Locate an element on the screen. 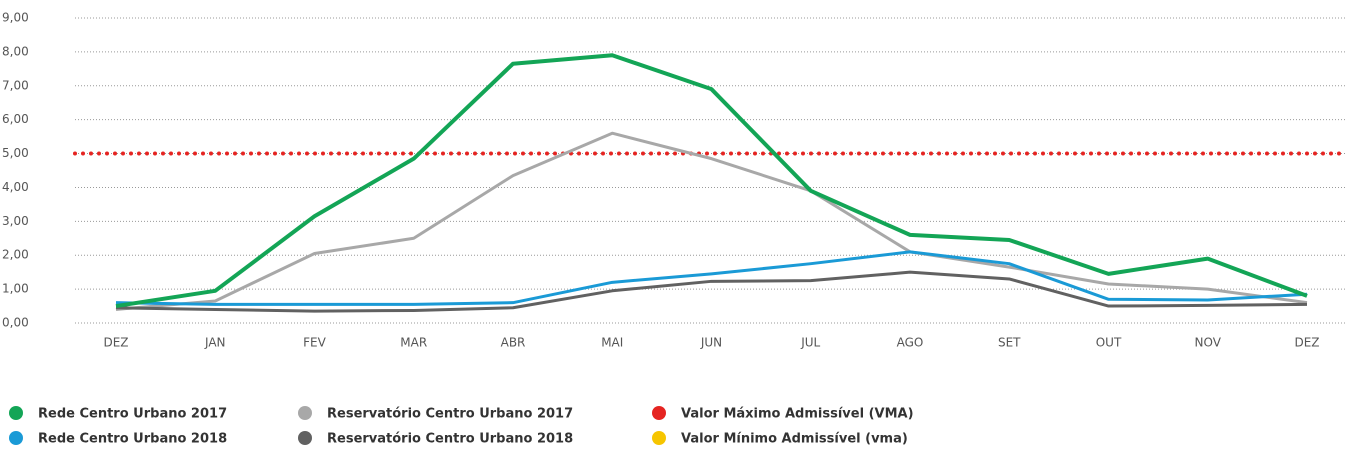 This screenshot has width=1365, height=458. x-tick-label: ABR is located at coordinates (513, 343).